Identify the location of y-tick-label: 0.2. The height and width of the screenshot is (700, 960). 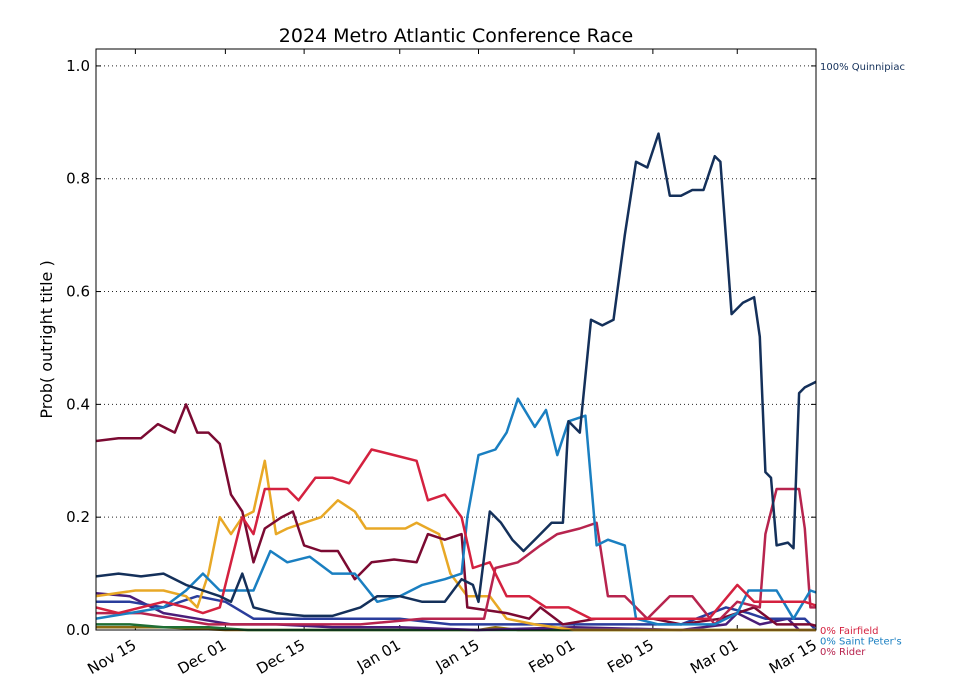
(78, 517).